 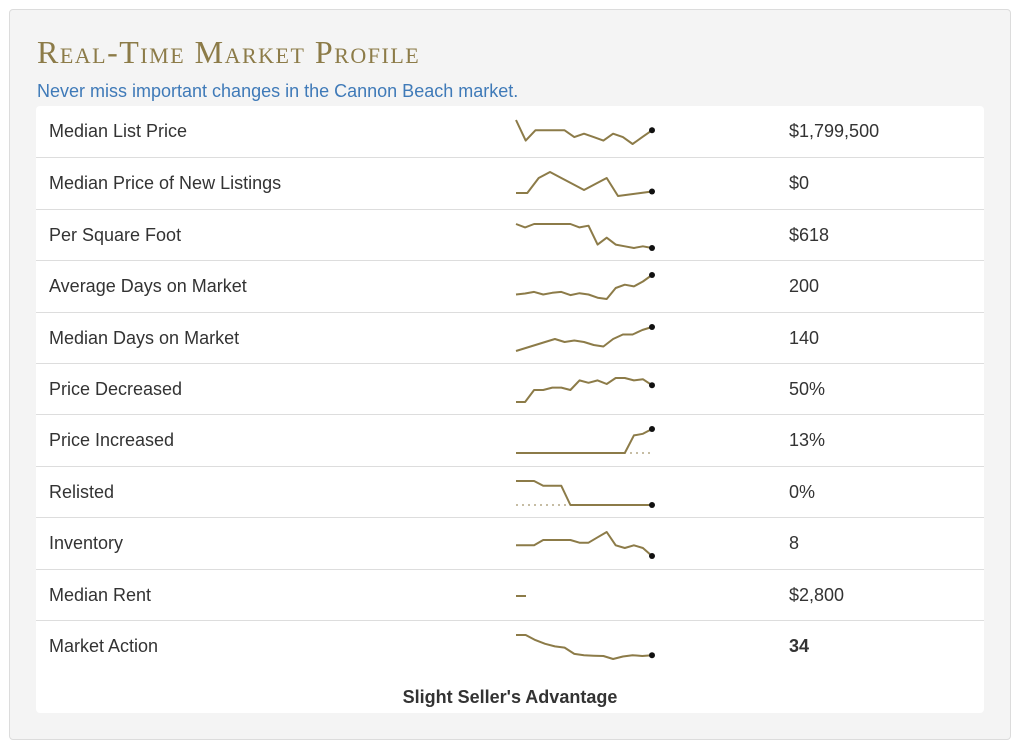 I want to click on row-value: $2,800, so click(x=817, y=594).